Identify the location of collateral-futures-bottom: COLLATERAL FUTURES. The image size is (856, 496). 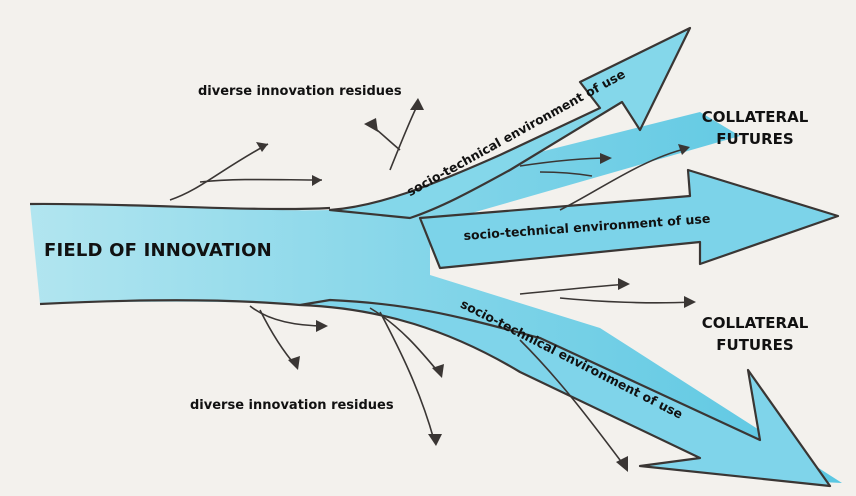
(755, 334).